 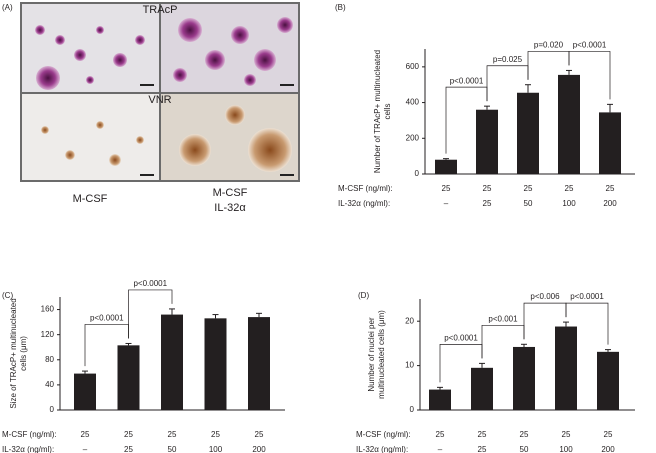 What do you see at coordinates (413, 137) in the screenshot?
I see `y-tick-label: 200` at bounding box center [413, 137].